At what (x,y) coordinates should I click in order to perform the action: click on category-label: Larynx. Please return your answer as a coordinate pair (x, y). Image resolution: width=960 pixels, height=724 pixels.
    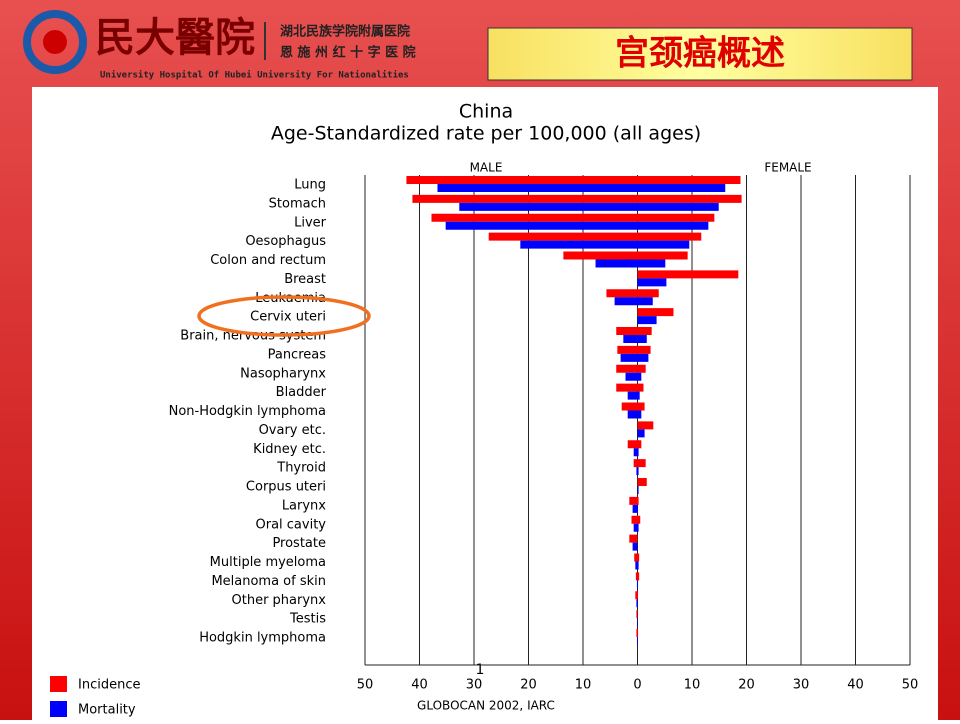
    Looking at the image, I should click on (304, 505).